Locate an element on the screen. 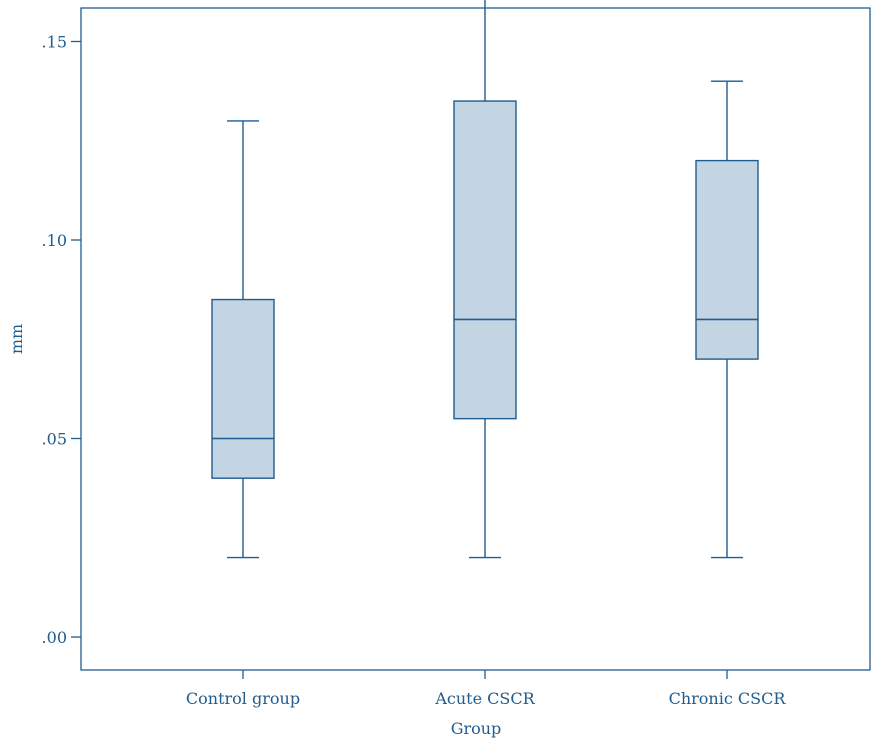 Image resolution: width=878 pixels, height=743 pixels. y-tick-label: .00 is located at coordinates (54, 637).